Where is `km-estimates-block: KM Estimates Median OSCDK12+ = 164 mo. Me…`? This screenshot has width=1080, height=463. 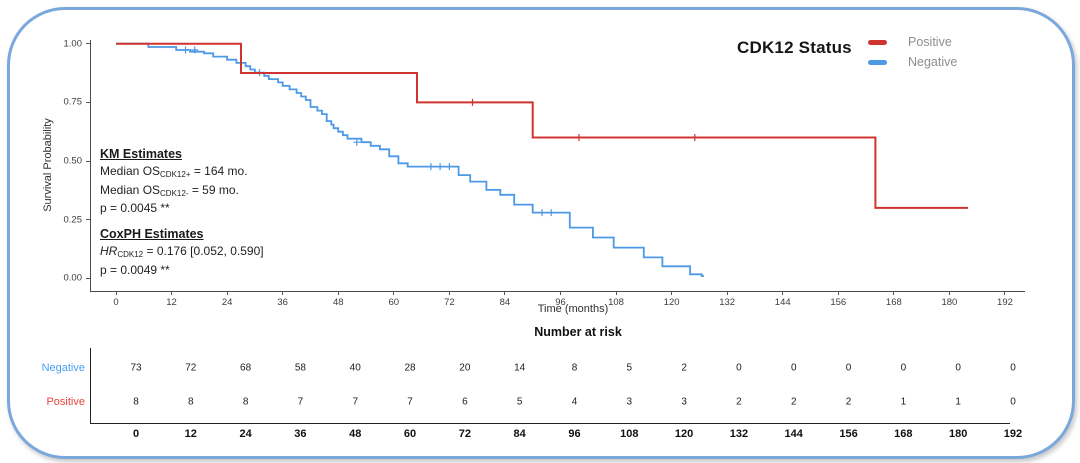
km-estimates-block: KM Estimates Median OSCDK12+ = 164 mo. Me… is located at coordinates (174, 182).